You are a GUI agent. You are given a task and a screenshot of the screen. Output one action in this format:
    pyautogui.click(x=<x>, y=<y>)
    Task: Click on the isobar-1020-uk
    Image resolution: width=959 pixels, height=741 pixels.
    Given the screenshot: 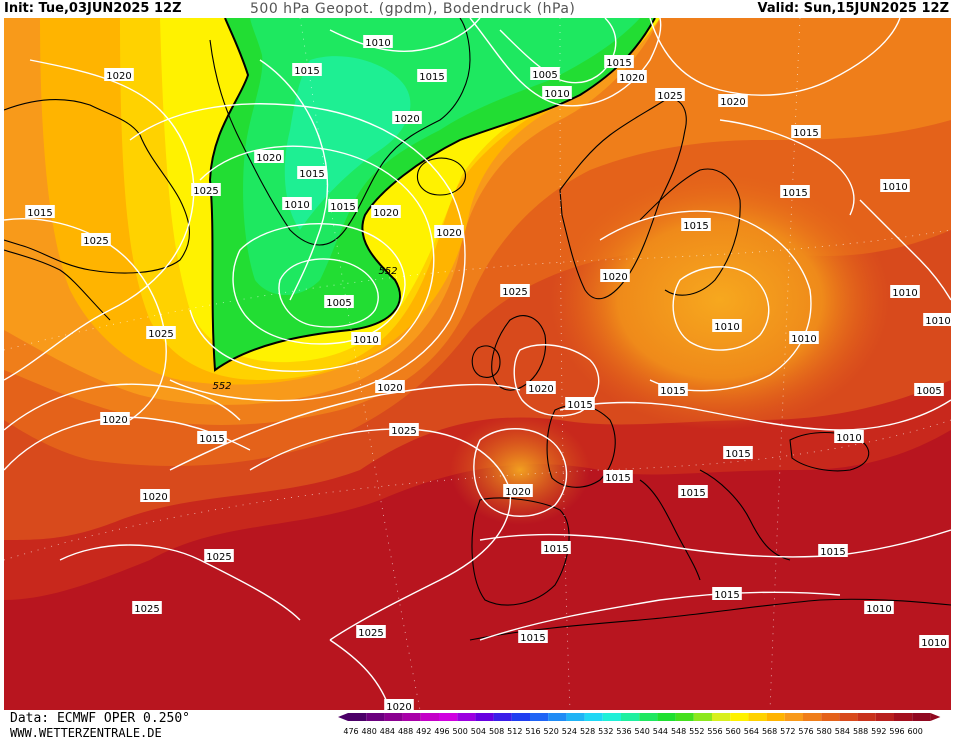 What is the action you would take?
    pyautogui.click(x=556, y=380)
    